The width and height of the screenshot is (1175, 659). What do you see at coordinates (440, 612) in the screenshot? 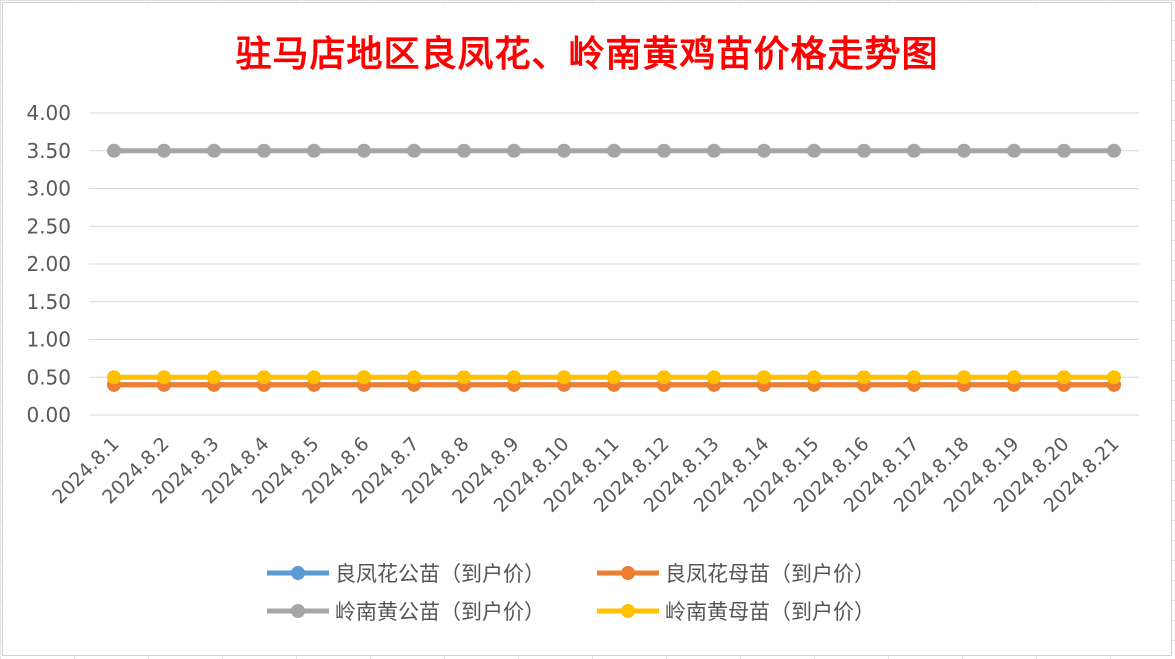
I see `legend-label: 岭南黄公苗（到户价）` at bounding box center [440, 612].